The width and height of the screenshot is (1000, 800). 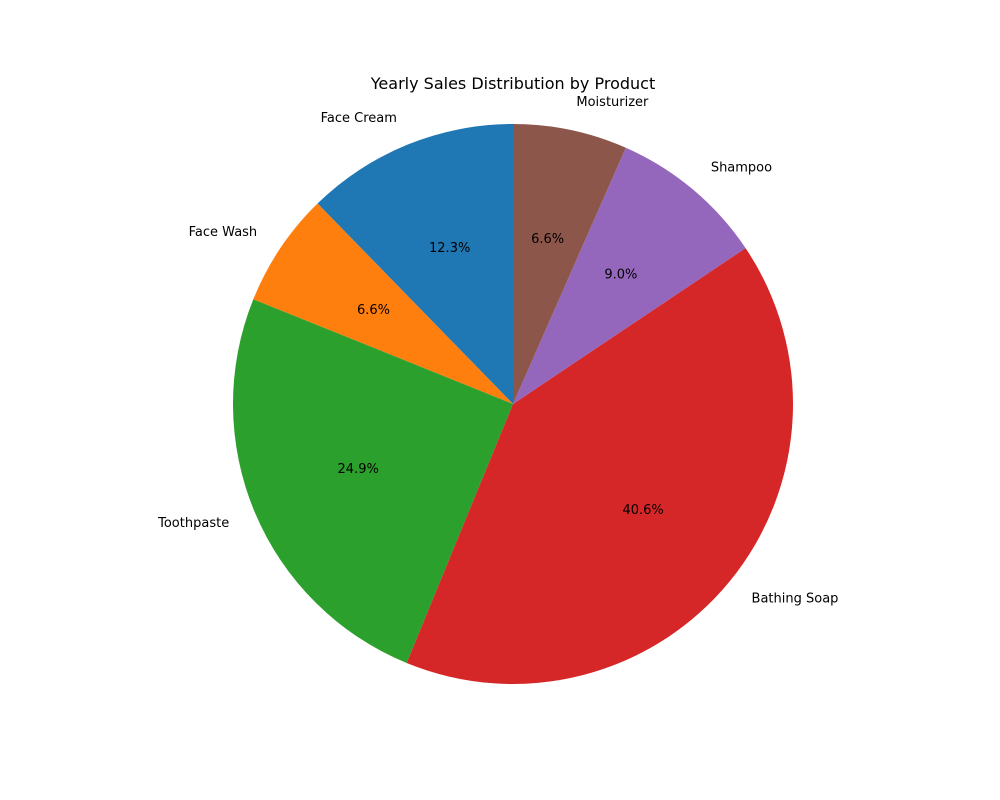 I want to click on pie-slice-face-wash, so click(x=383, y=303).